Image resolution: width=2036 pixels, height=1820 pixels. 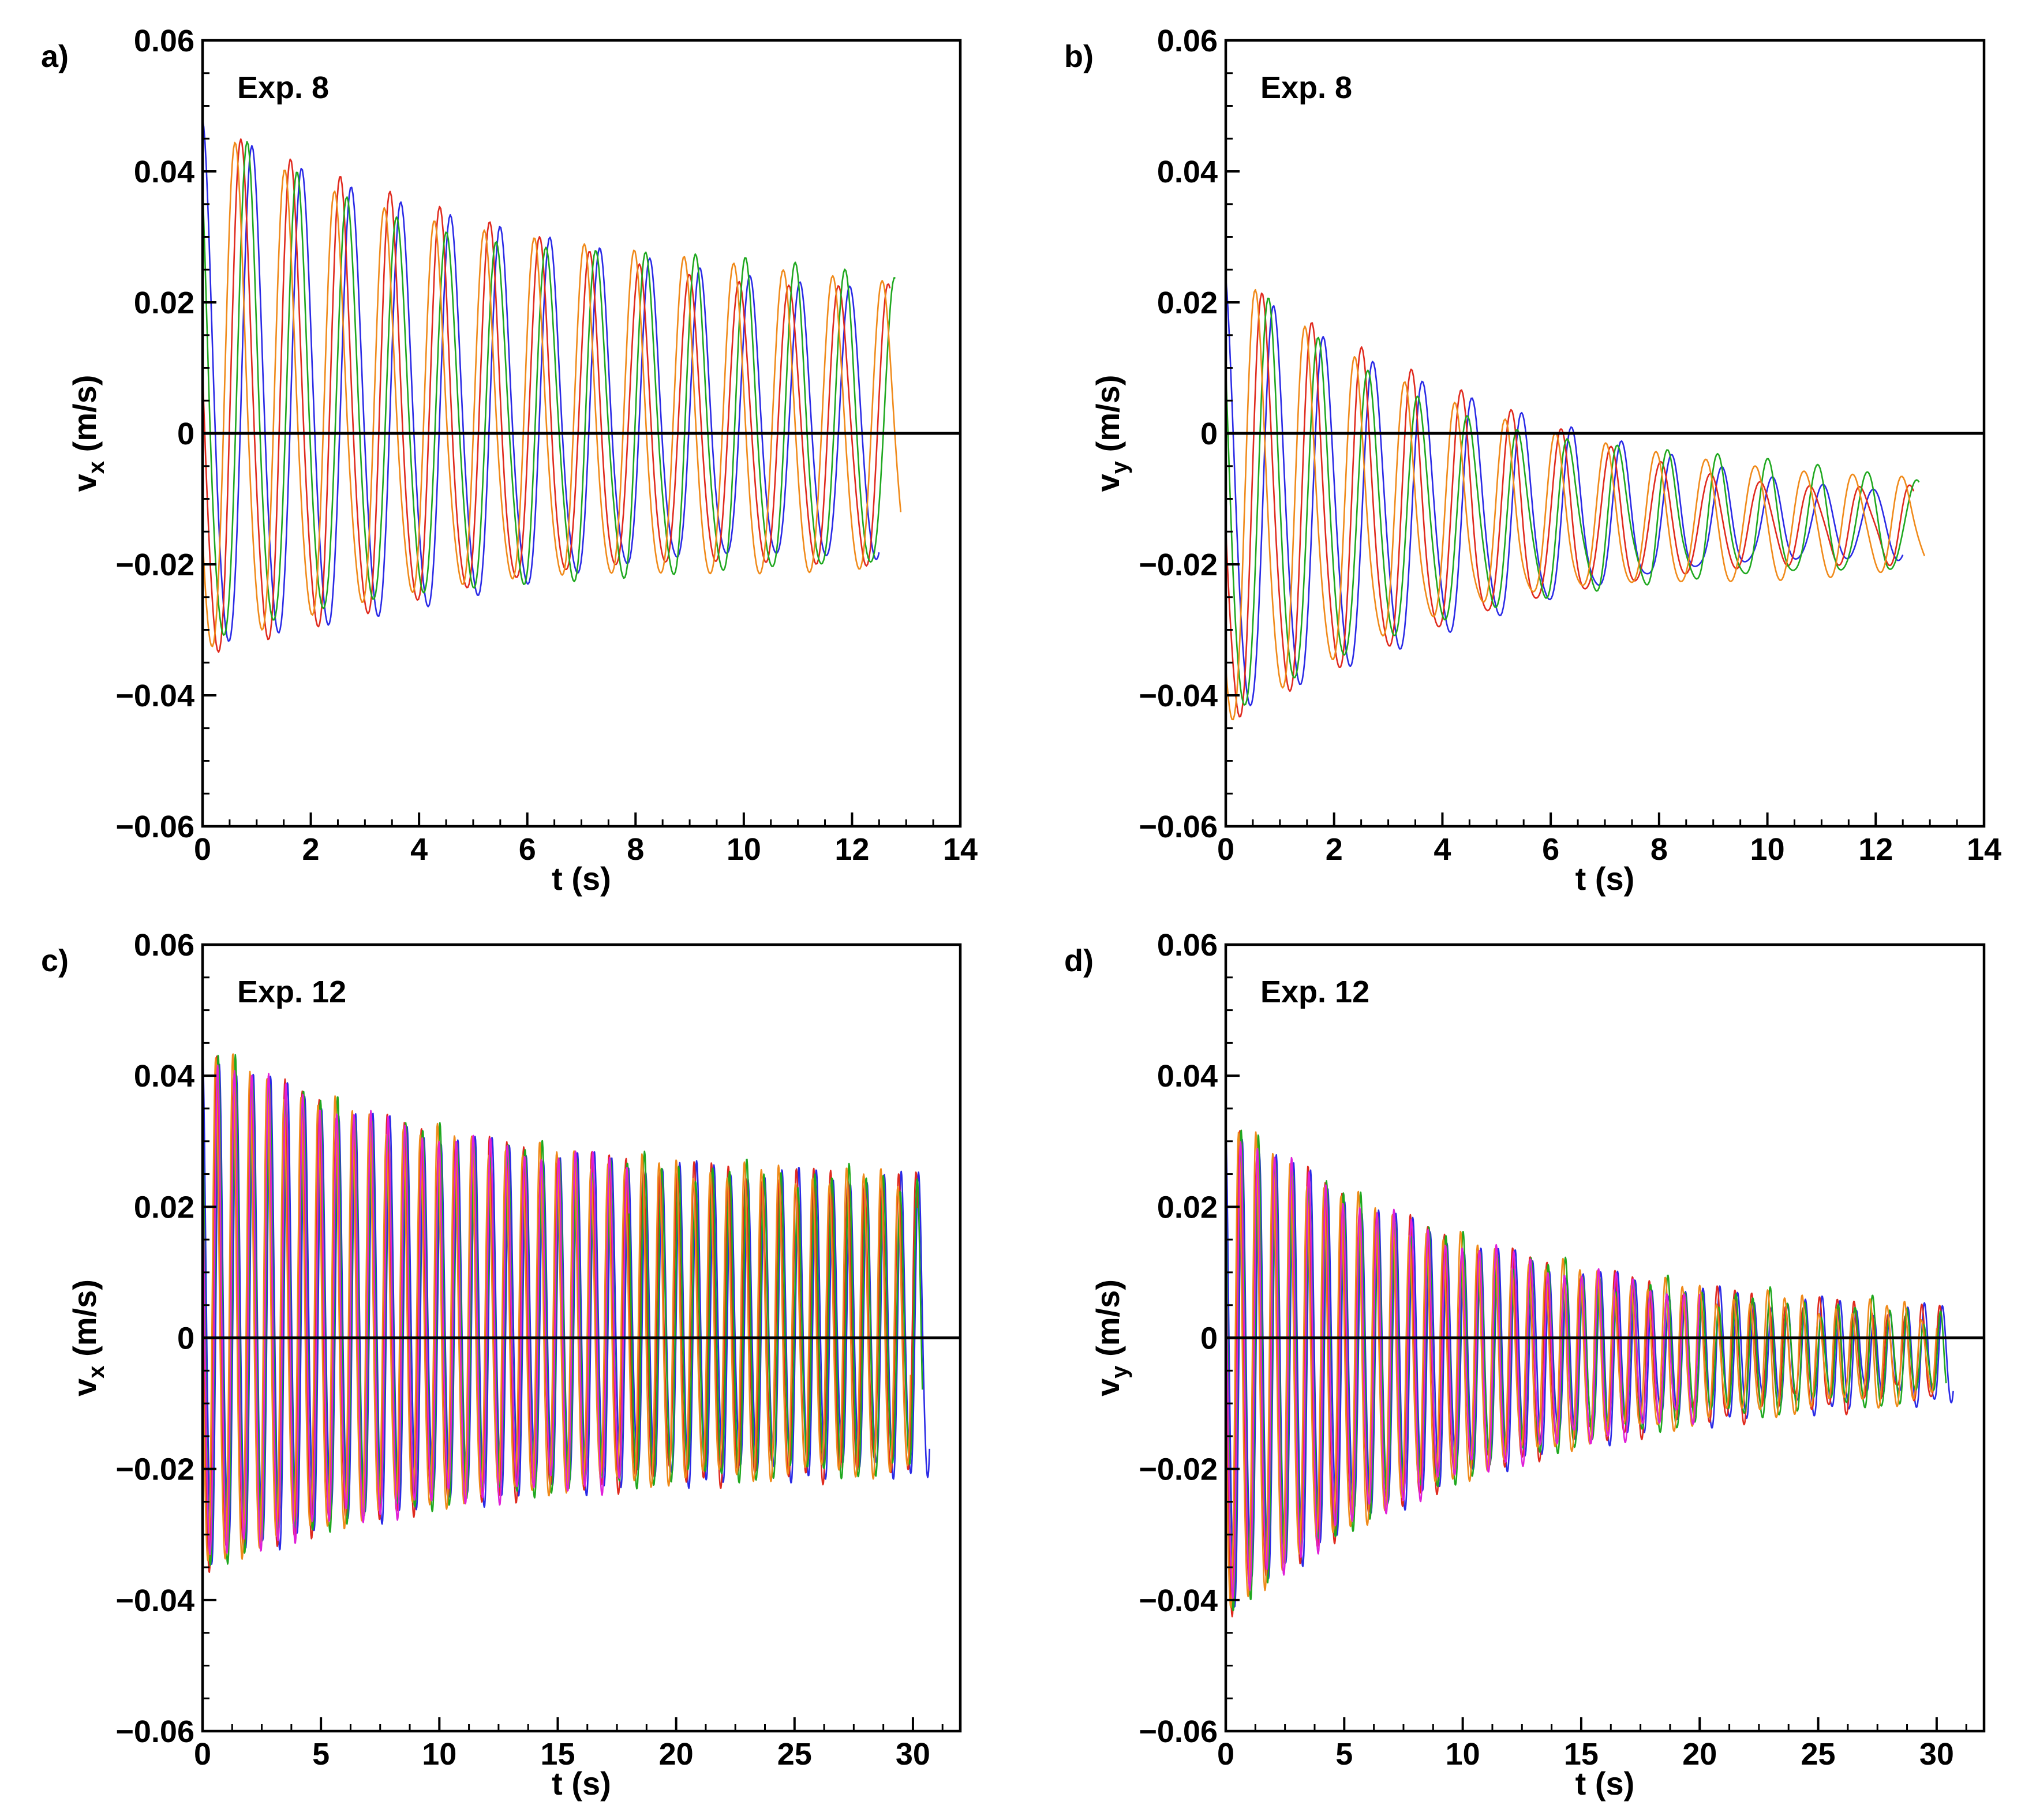 I want to click on x-tick-label: 20, so click(x=676, y=1754).